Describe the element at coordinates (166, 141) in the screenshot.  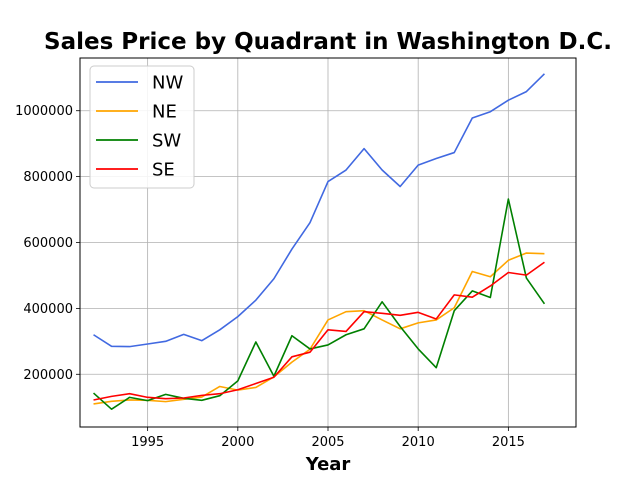
I see `legend-label-sw: SW` at that location.